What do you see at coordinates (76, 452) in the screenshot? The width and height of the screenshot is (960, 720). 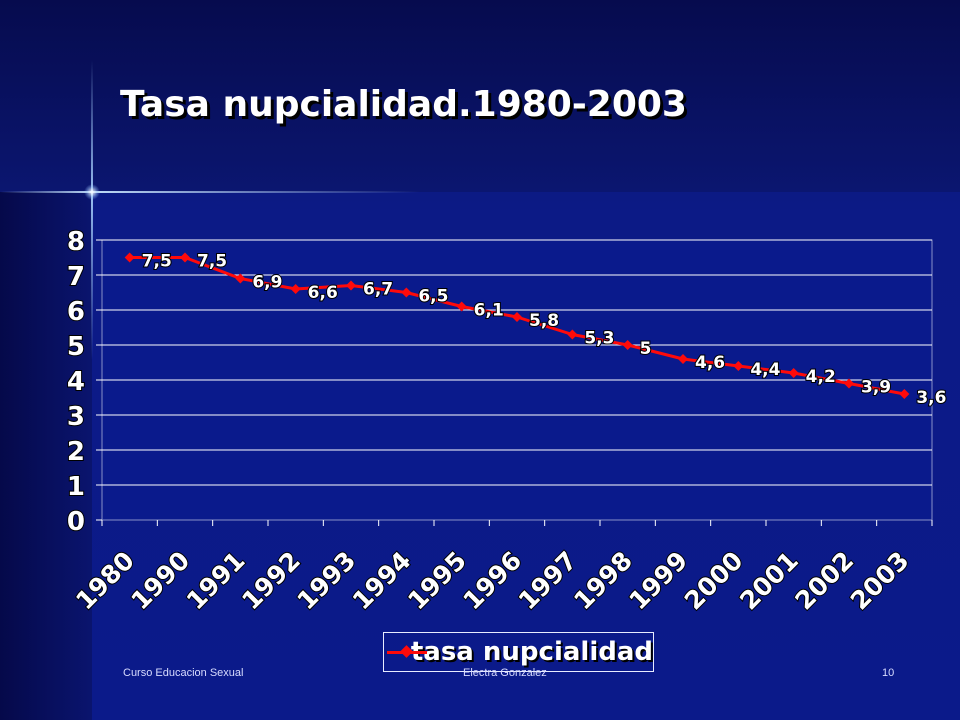 I see `y-tick-label: 2` at bounding box center [76, 452].